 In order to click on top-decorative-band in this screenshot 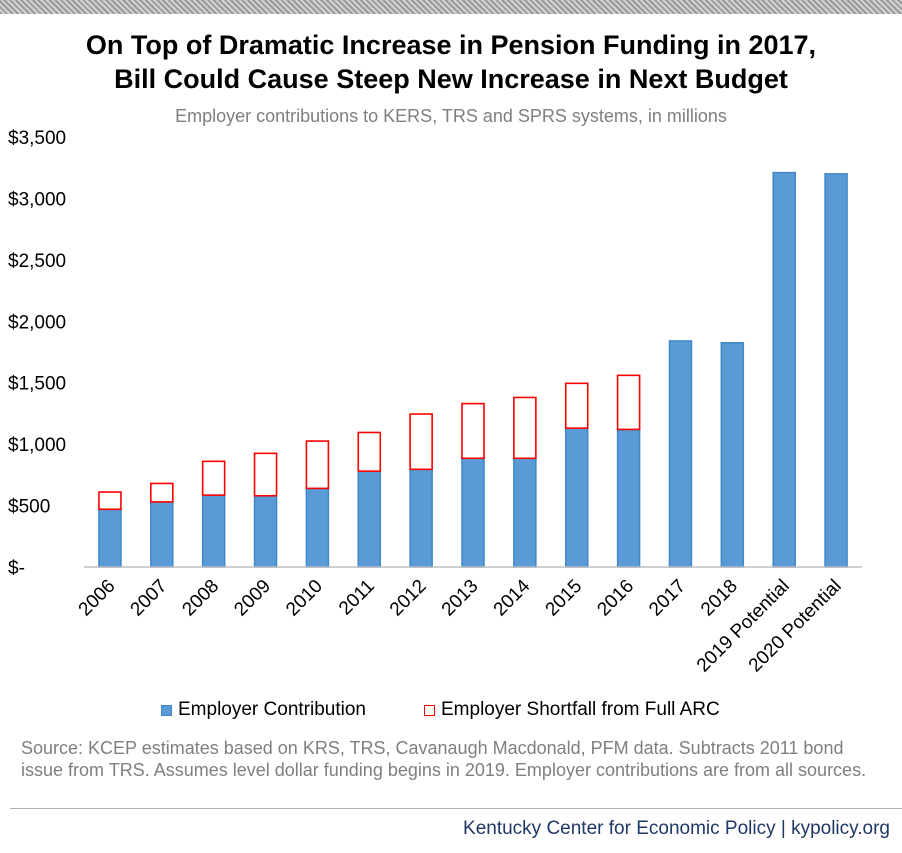, I will do `click(451, 7)`.